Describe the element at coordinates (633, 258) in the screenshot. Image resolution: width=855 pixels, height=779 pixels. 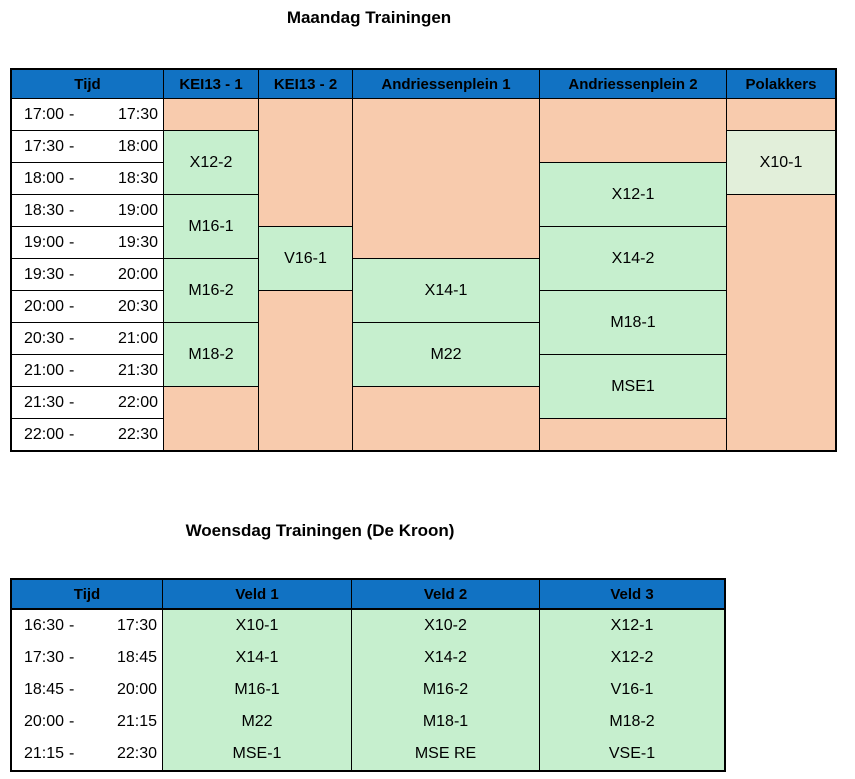
I see `session-cell: X14-2` at that location.